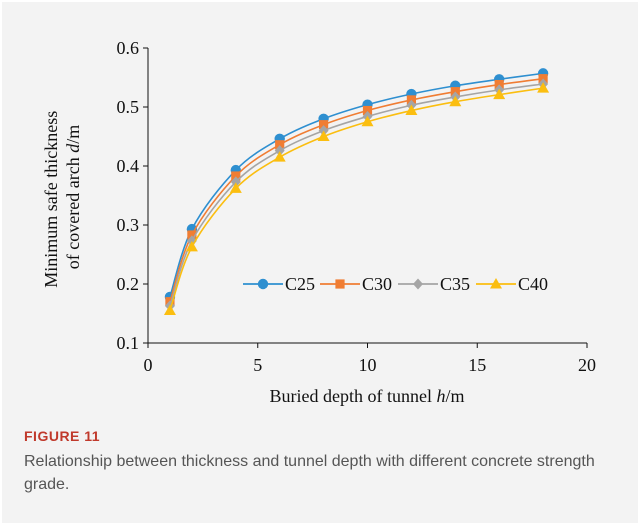 The height and width of the screenshot is (526, 641). I want to click on y-axis-label-line2: of covered arch d/m, so click(73, 197).